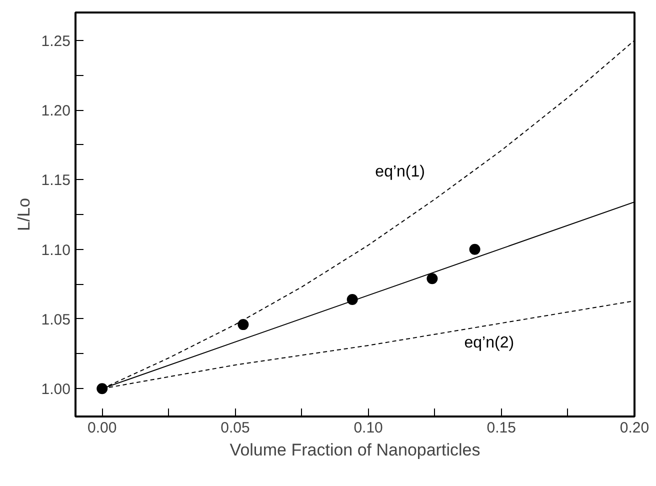 The height and width of the screenshot is (486, 656). I want to click on x-axis-title: Volume Fraction of Nanoparticles, so click(355, 450).